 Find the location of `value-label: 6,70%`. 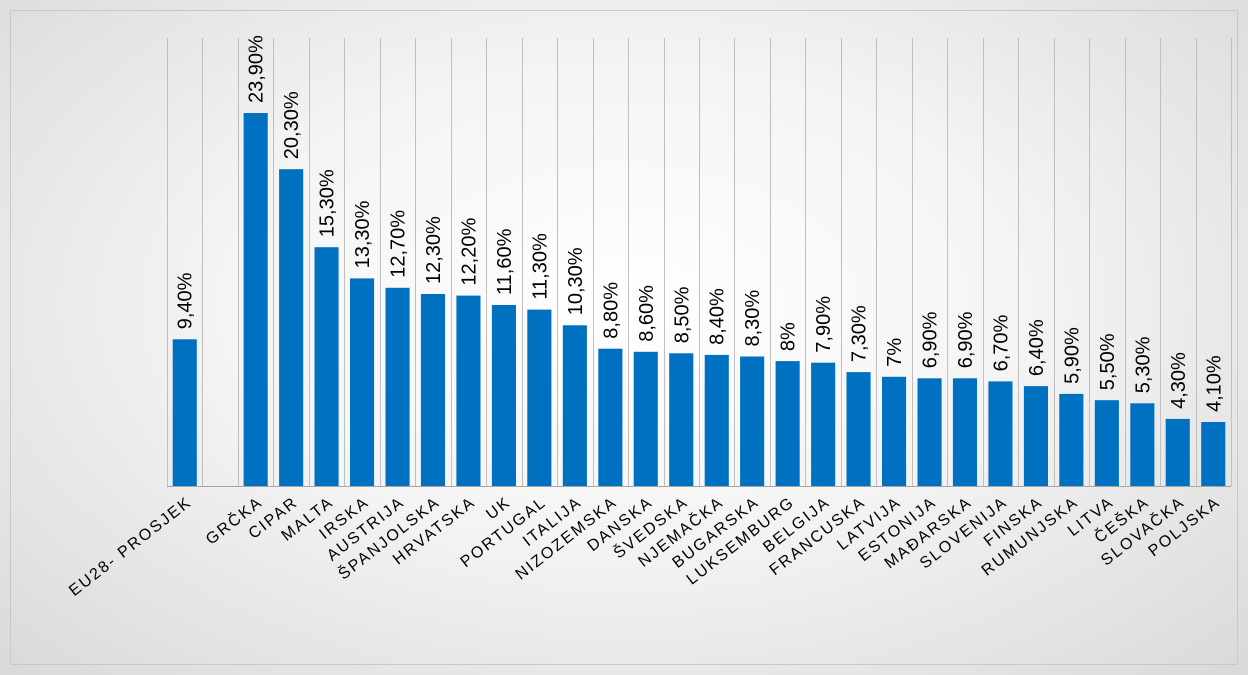

value-label: 6,70% is located at coordinates (1002, 342).